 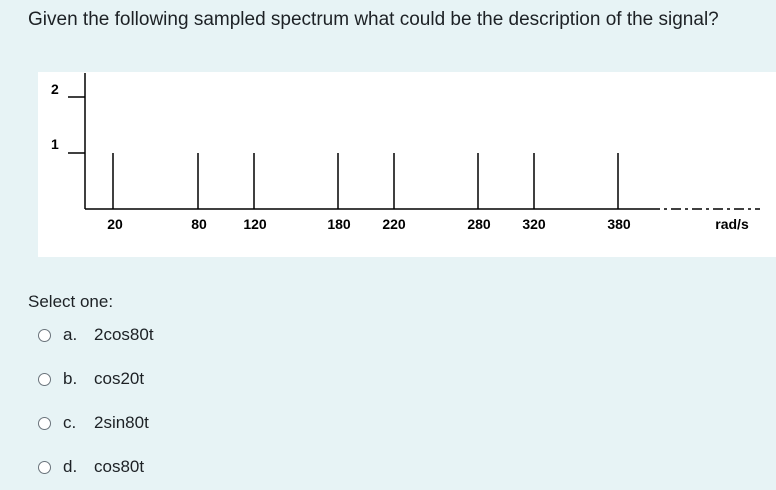 I want to click on y-tick-label-1: 1, so click(x=55, y=144).